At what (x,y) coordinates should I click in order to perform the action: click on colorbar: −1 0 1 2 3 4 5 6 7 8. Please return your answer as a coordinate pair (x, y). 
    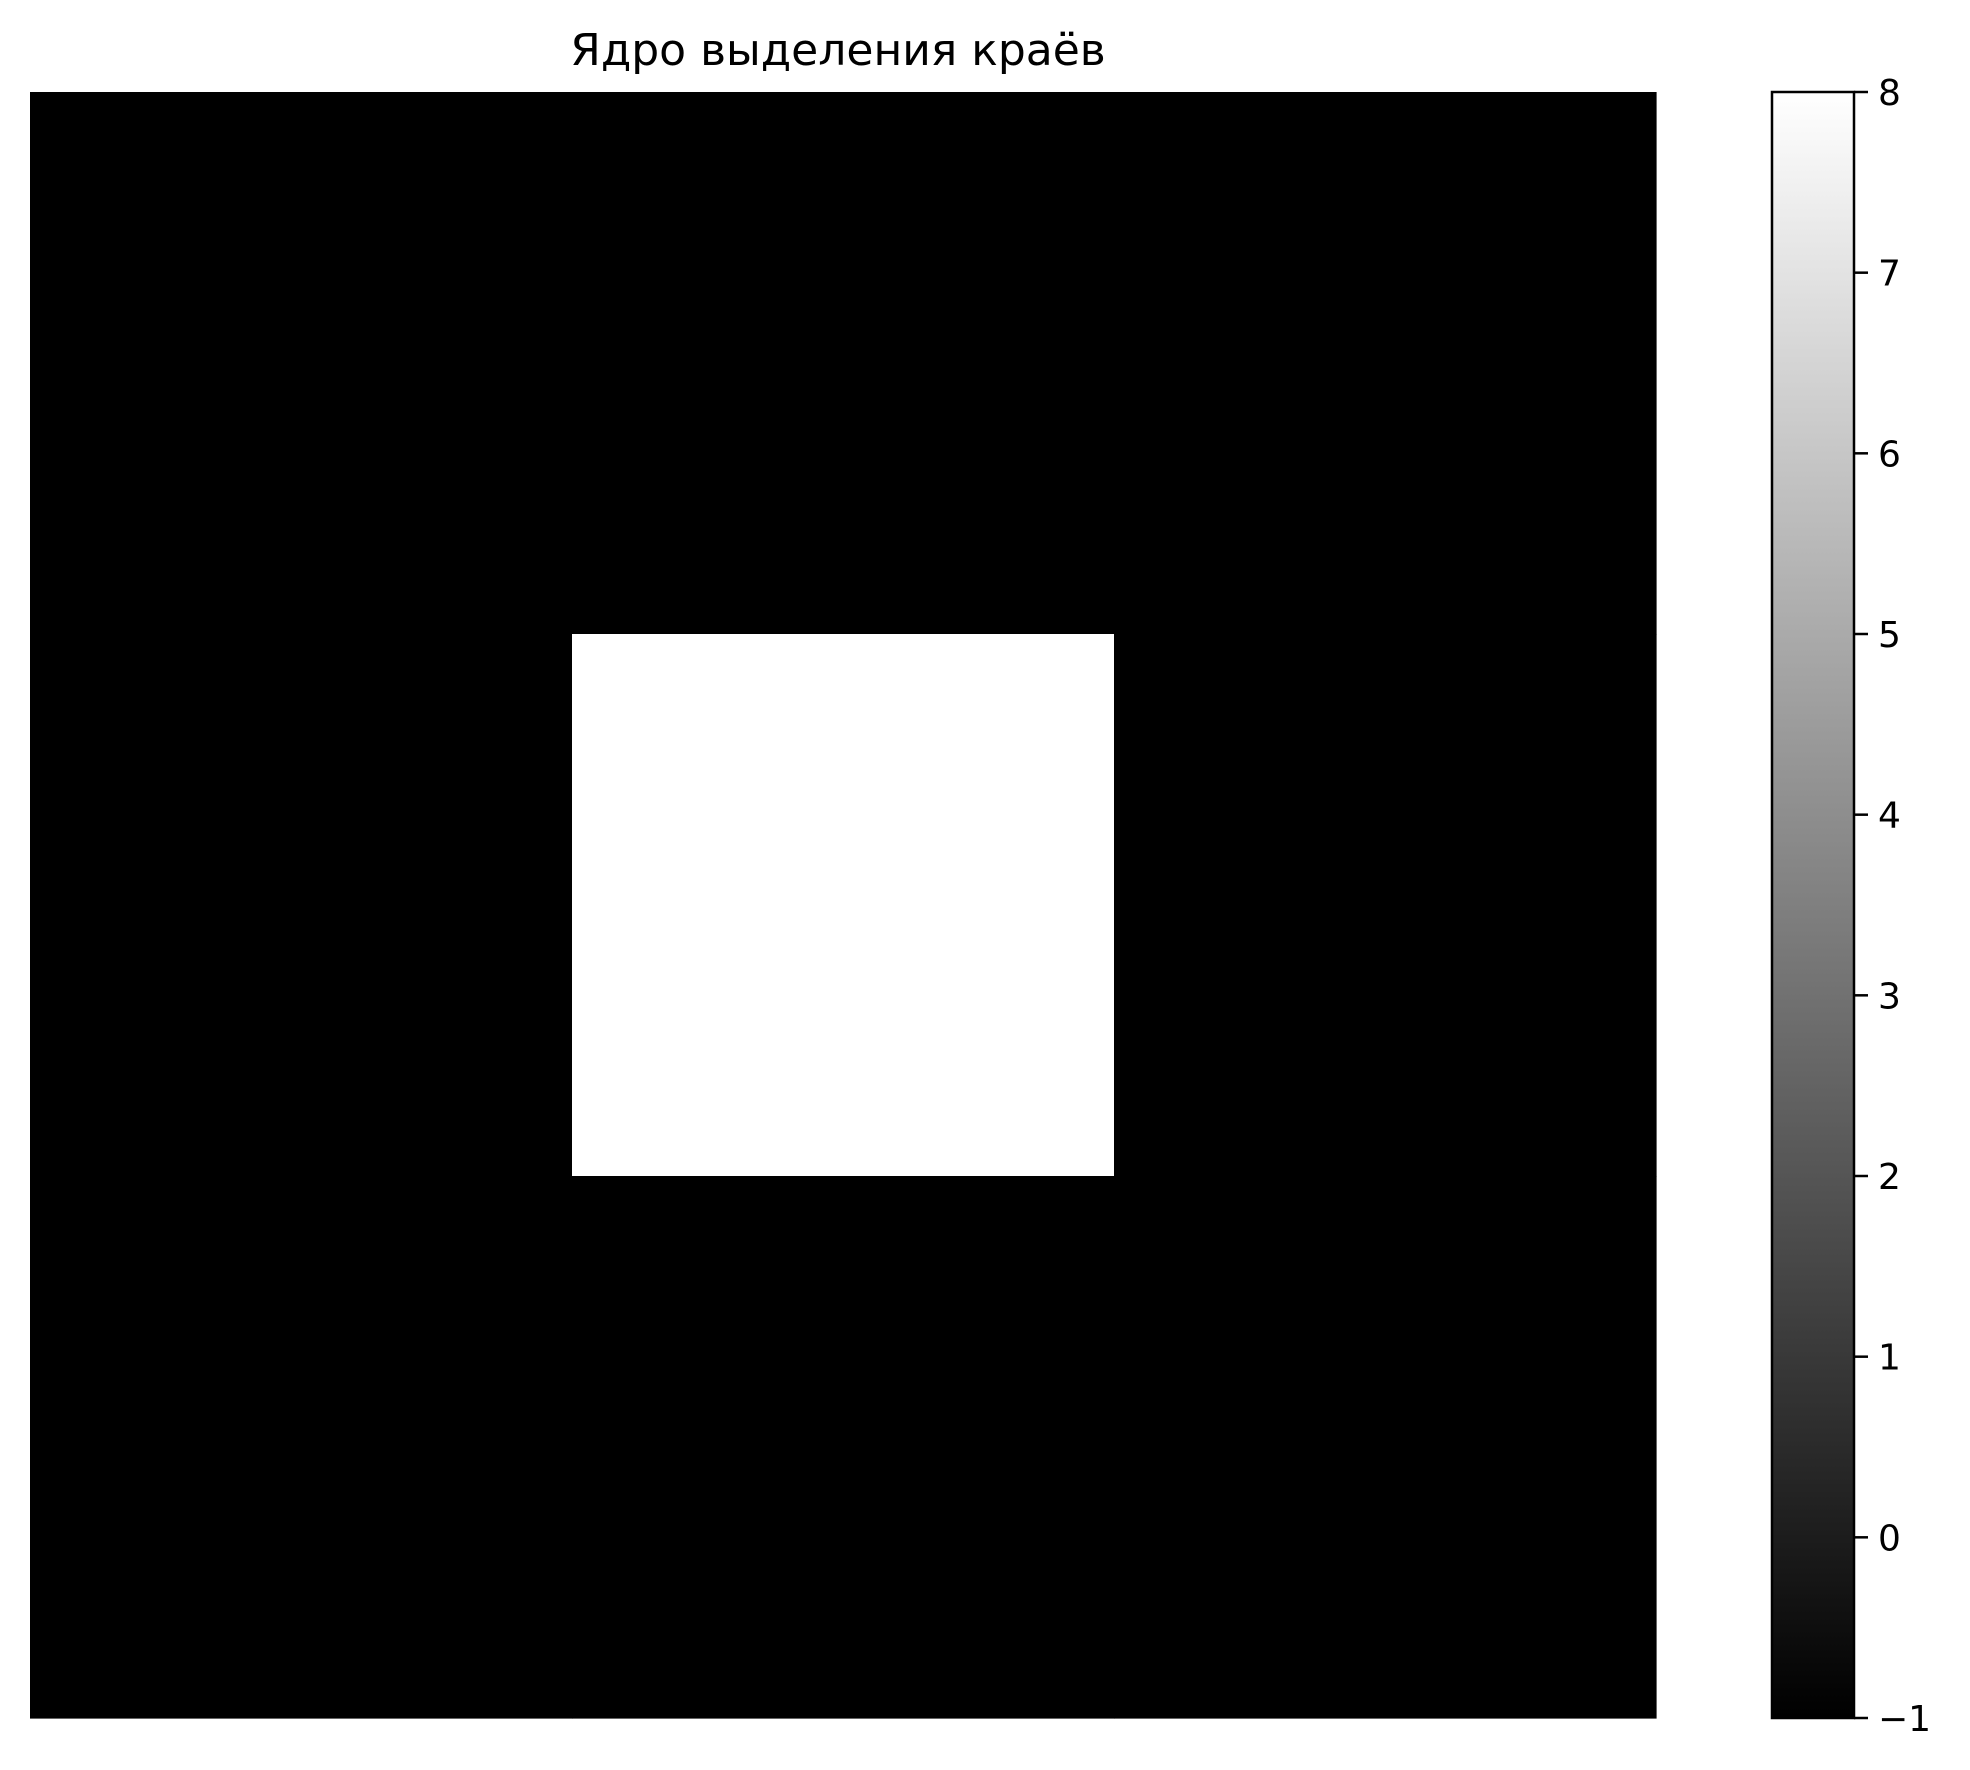
    Looking at the image, I should click on (1850, 906).